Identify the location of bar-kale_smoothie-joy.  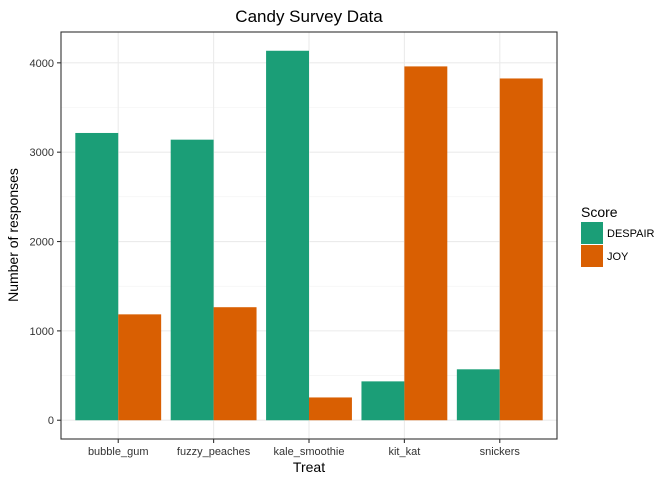
(330, 409).